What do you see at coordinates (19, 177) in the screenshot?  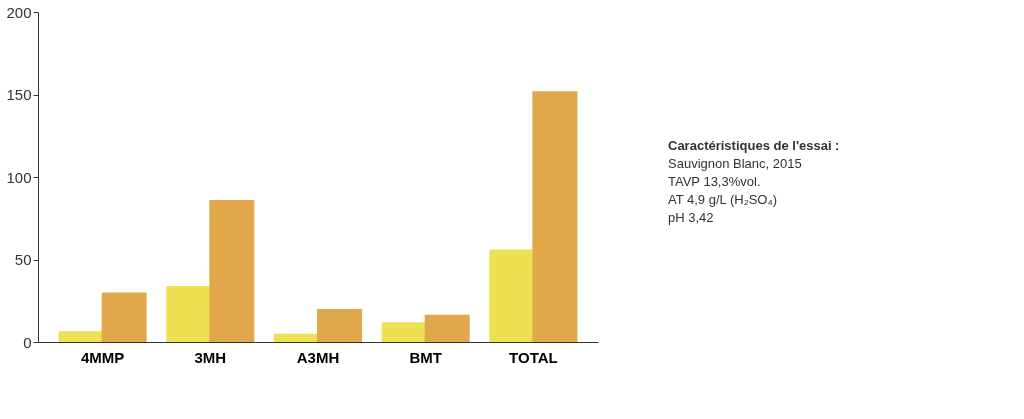 I see `y-tick-label: 100` at bounding box center [19, 177].